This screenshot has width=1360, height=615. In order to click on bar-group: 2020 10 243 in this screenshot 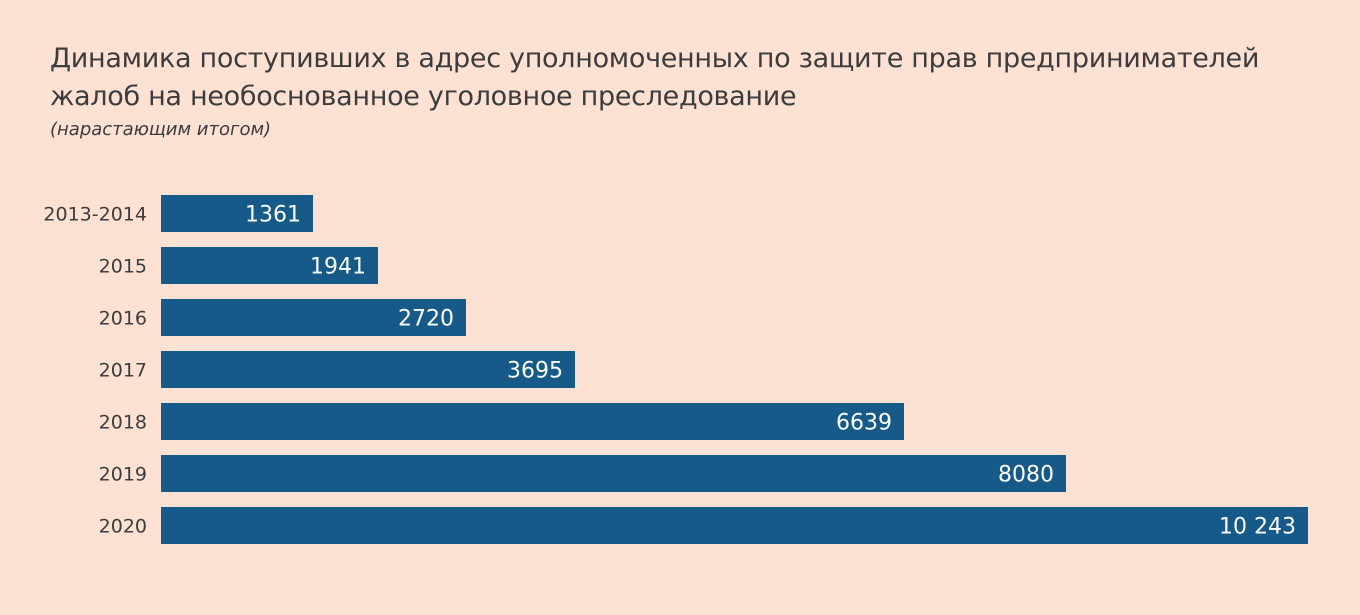, I will do `click(703, 525)`.